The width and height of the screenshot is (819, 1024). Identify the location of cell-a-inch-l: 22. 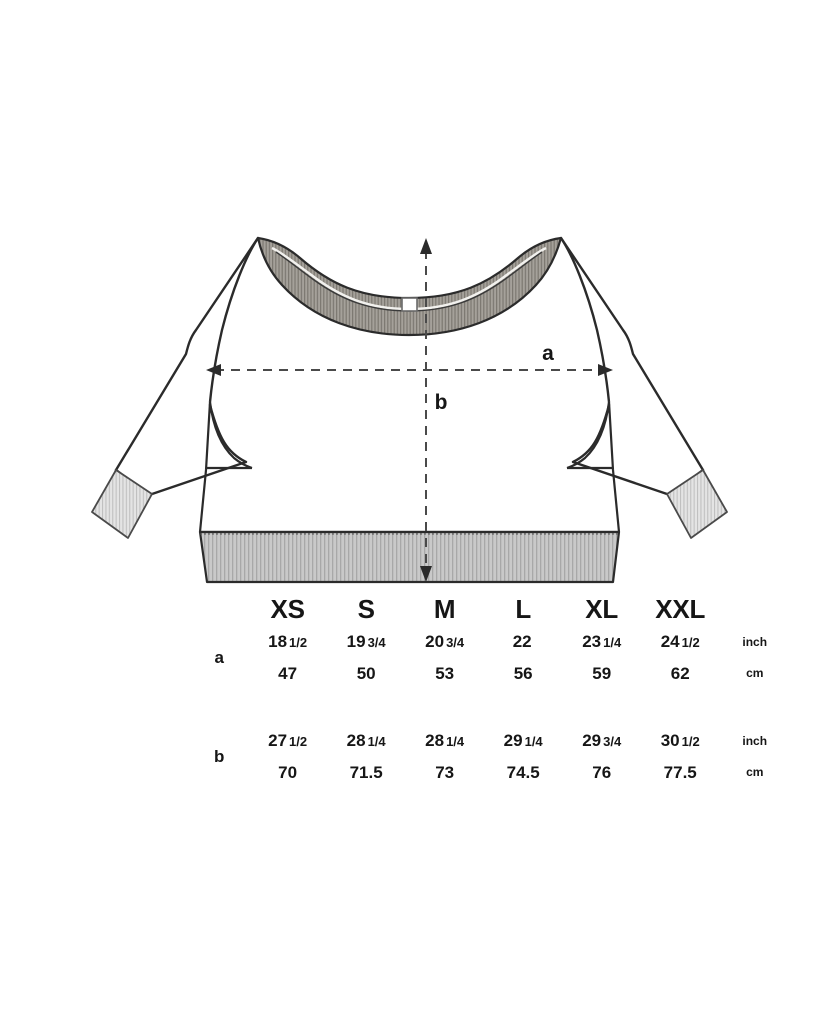
(523, 642).